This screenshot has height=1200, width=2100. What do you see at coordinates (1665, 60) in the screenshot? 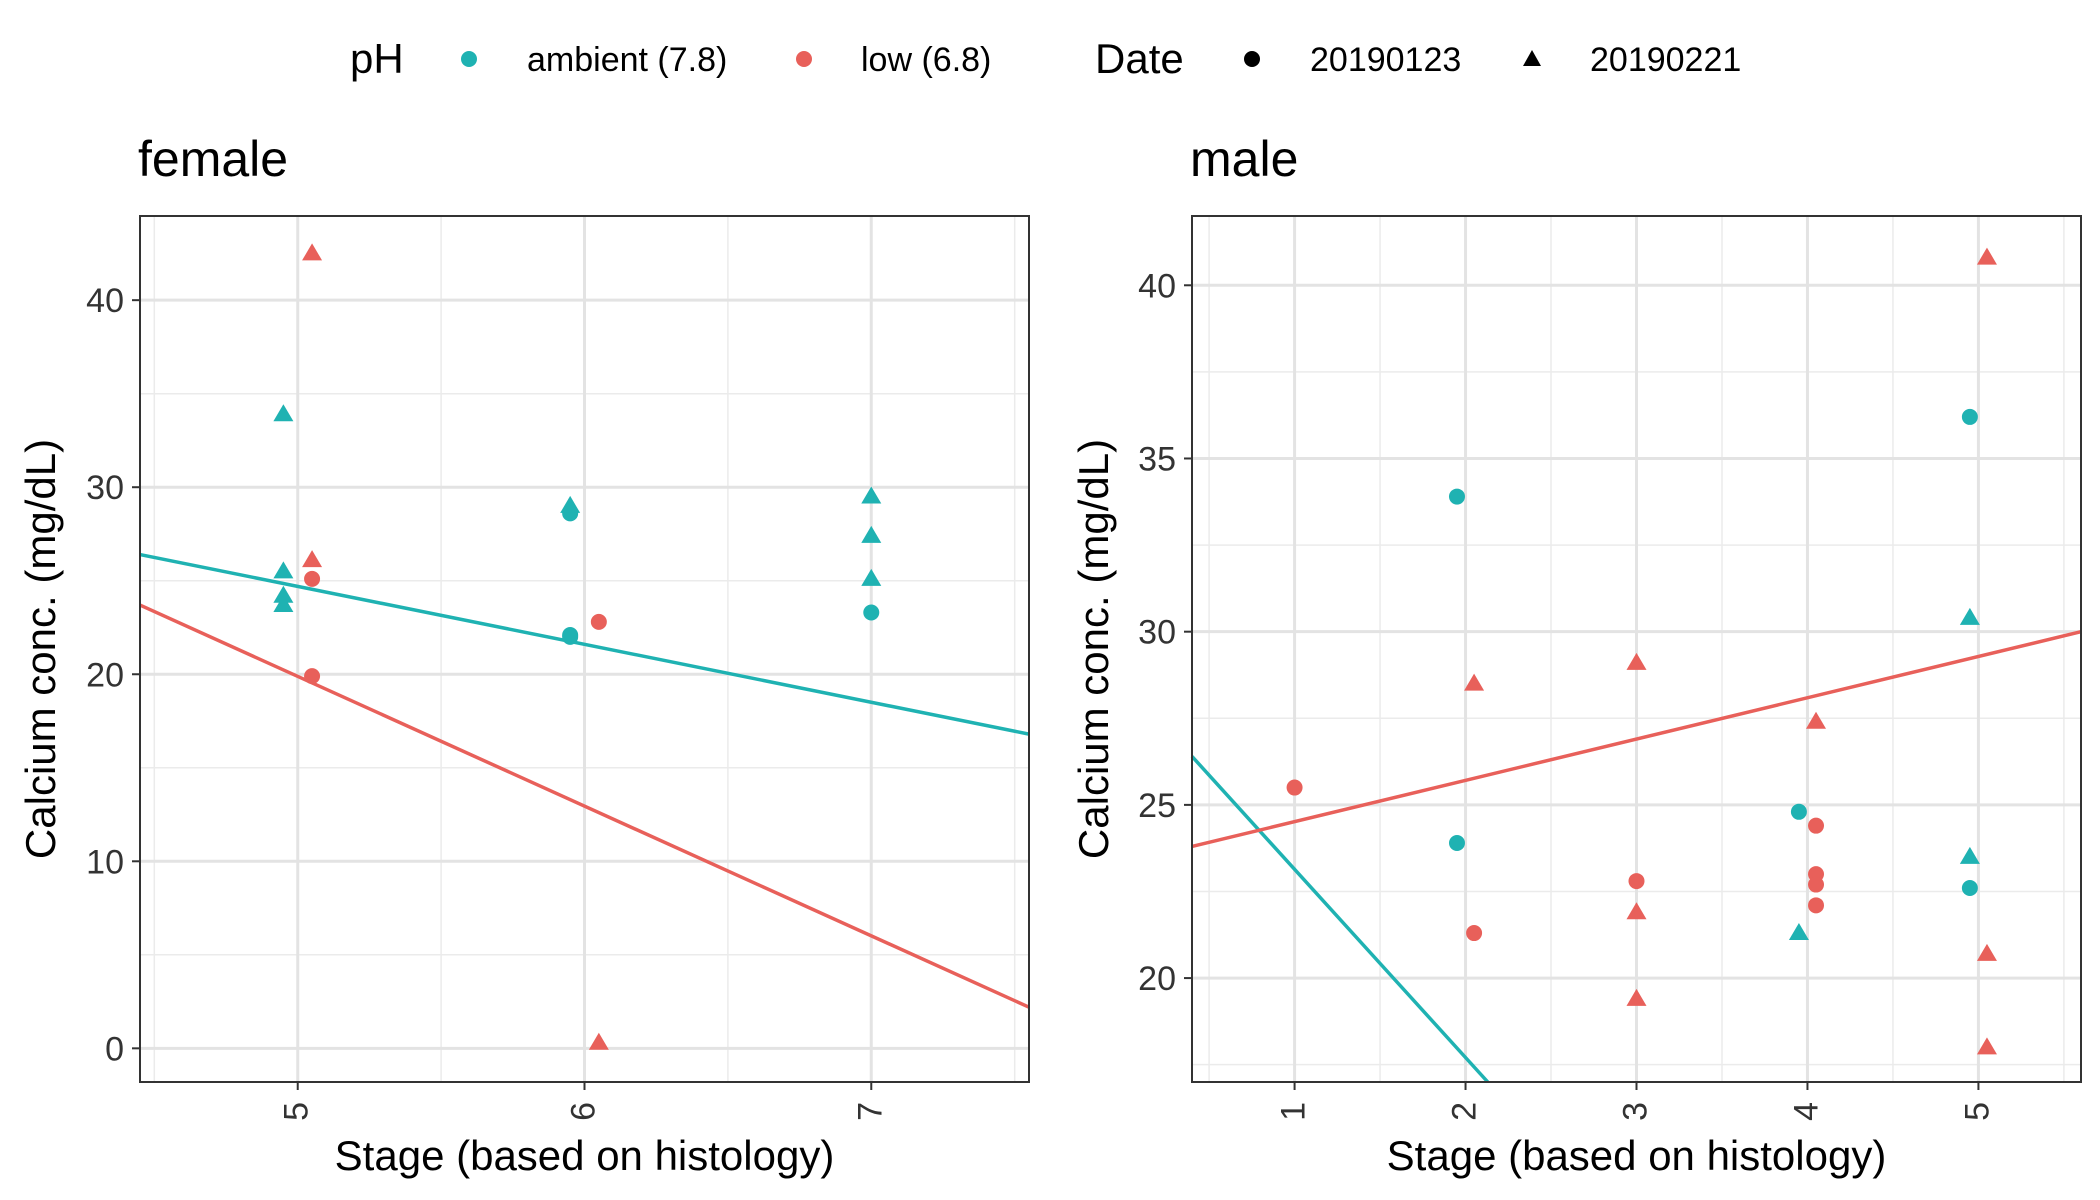
I see `legend-date-2-label: 20190221` at bounding box center [1665, 60].